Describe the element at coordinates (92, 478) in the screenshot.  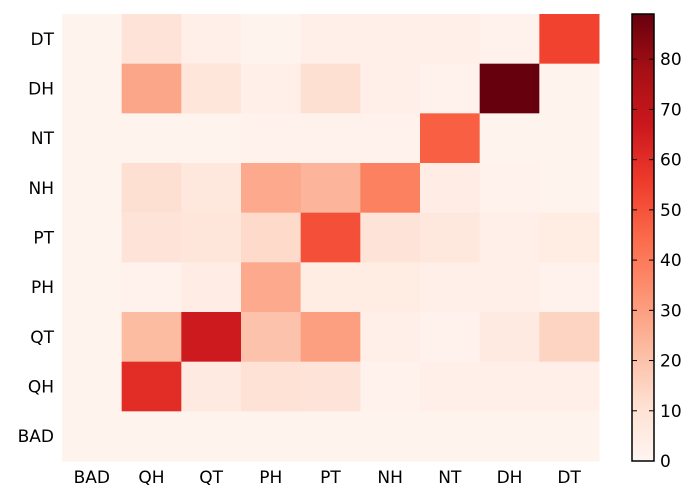
I see `x-tick-label: BAD` at that location.